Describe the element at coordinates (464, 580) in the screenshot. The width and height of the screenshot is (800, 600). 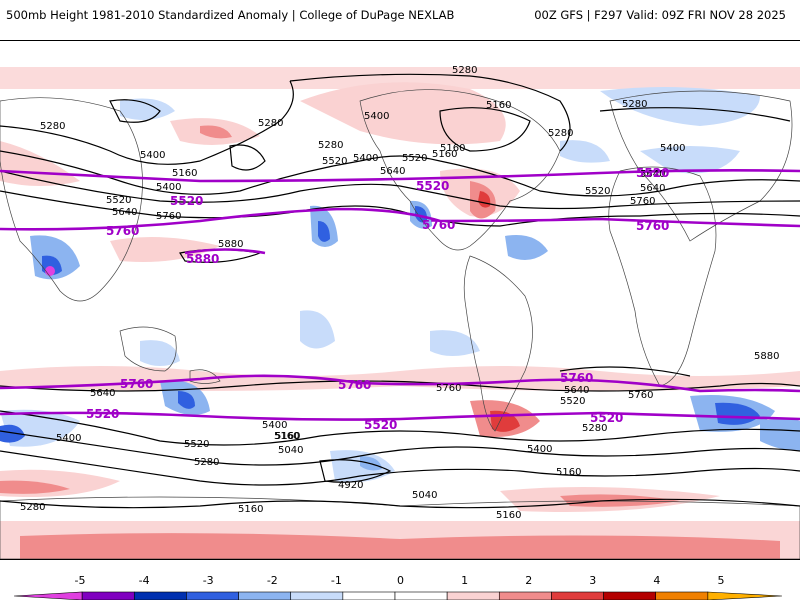
I see `legend-tick-label: 1` at that location.